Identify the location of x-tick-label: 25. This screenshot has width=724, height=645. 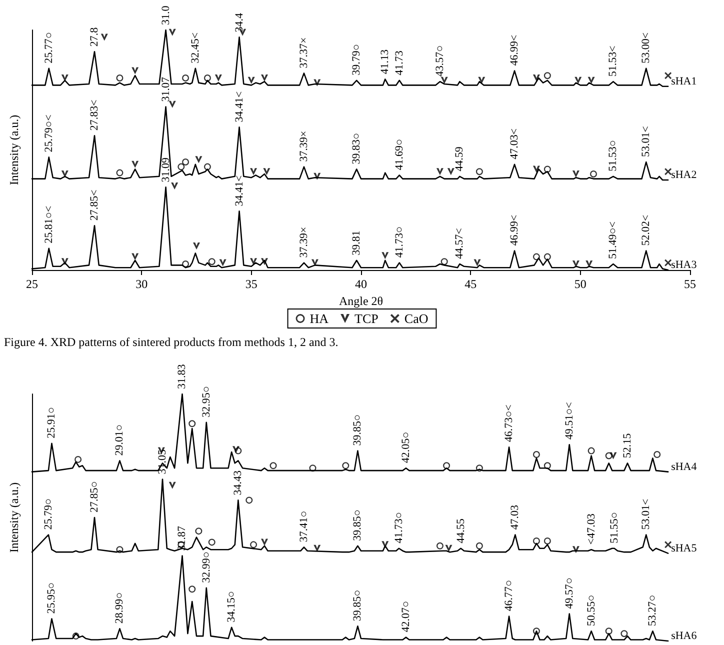
(32, 284).